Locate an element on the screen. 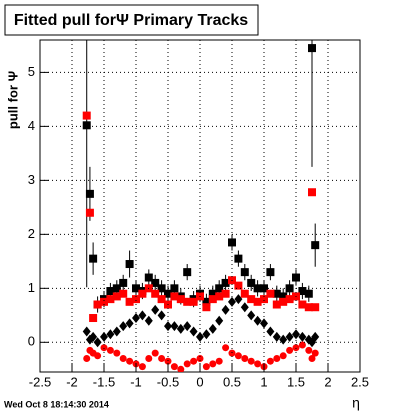 The width and height of the screenshot is (400, 414). x-tick-label: 0.5 is located at coordinates (232, 381).